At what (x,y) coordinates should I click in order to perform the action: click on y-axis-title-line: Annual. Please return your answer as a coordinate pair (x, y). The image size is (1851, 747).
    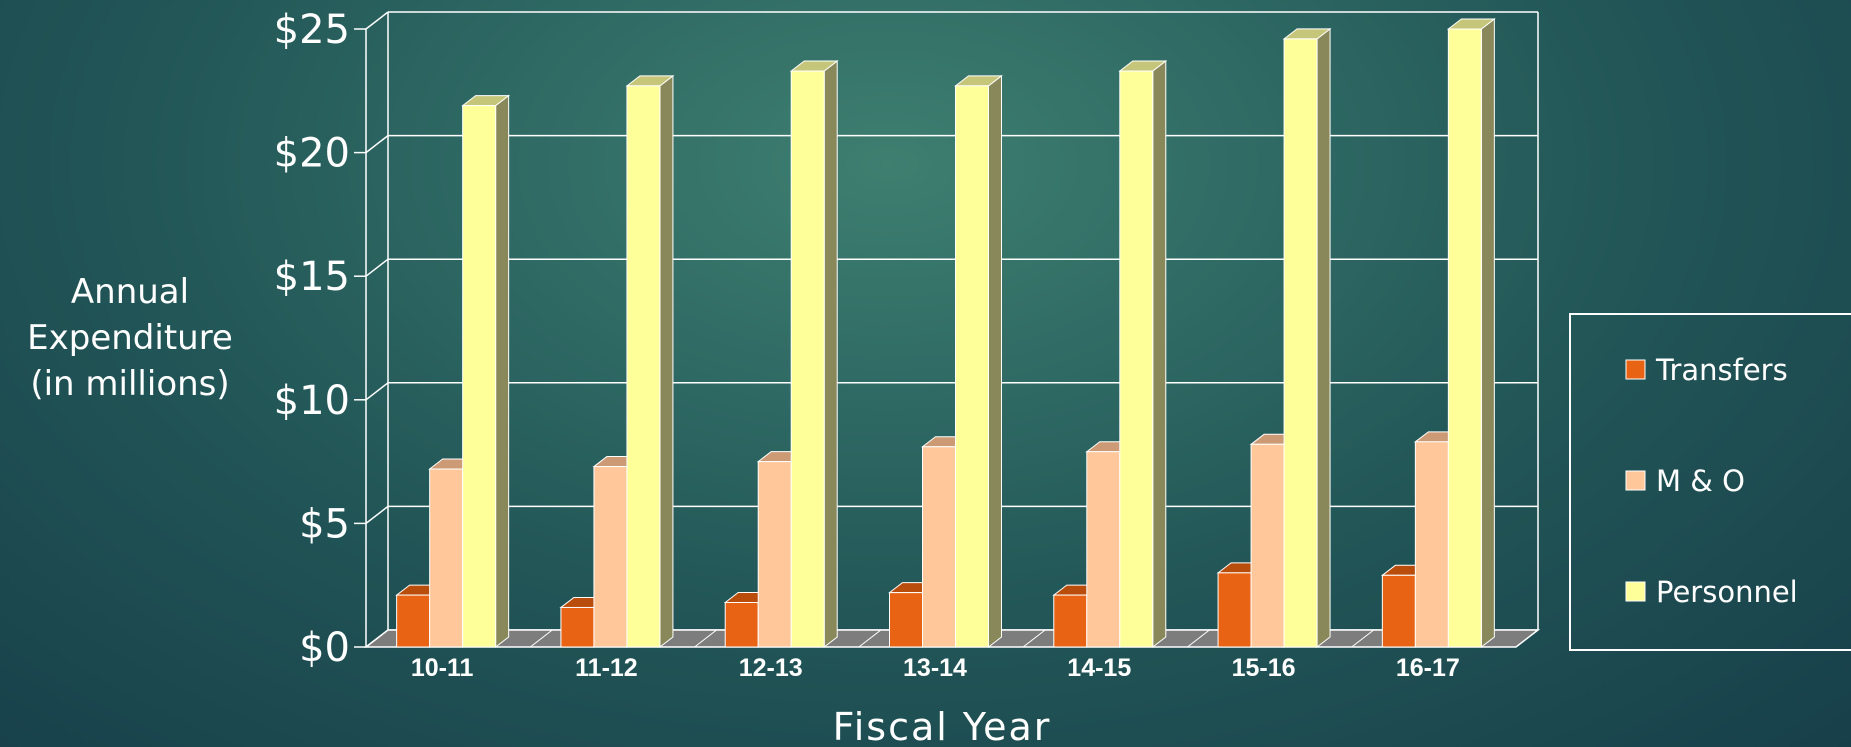
    Looking at the image, I should click on (130, 292).